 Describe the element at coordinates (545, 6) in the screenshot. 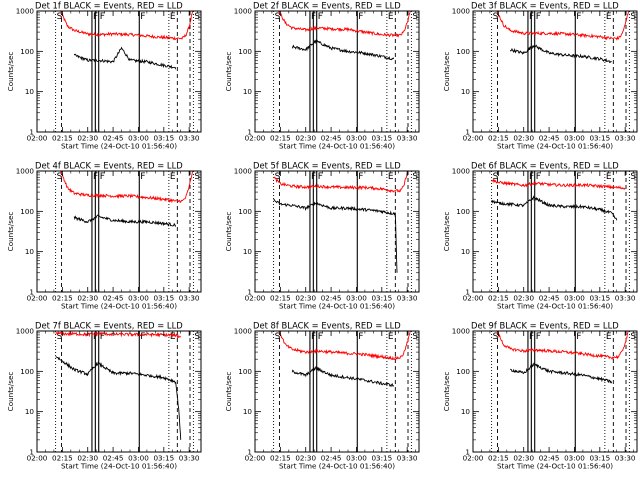

I see `panel-title: Det 3f BLACK = Events, RED = LLD` at that location.